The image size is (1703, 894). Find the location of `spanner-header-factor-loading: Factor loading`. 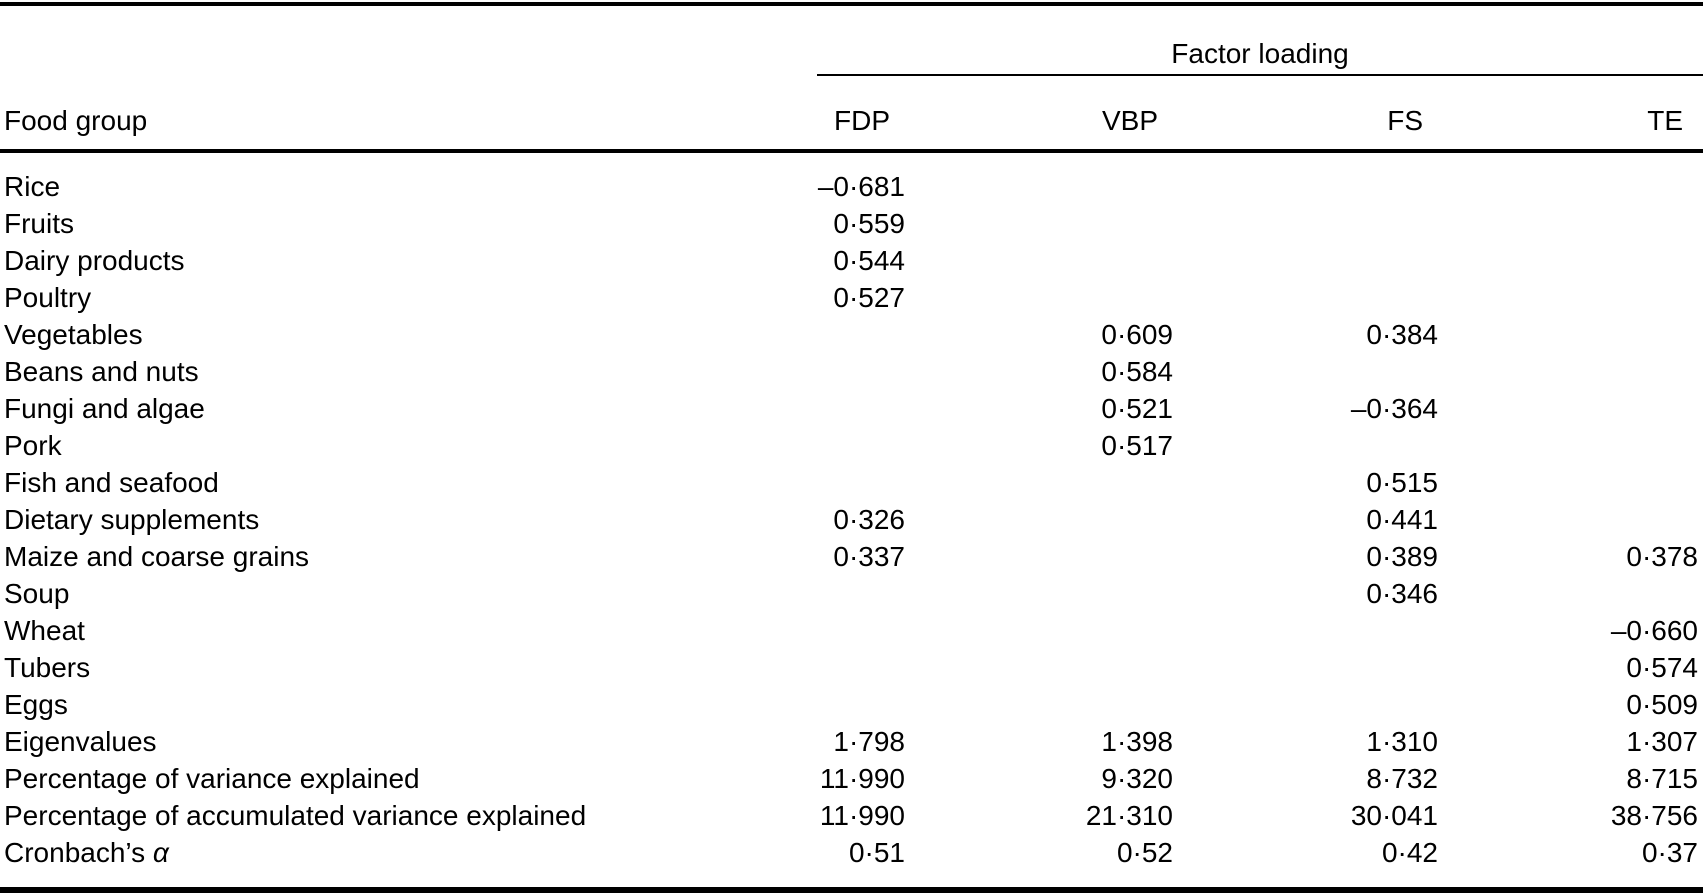

spanner-header-factor-loading: Factor loading is located at coordinates (1226, 40).